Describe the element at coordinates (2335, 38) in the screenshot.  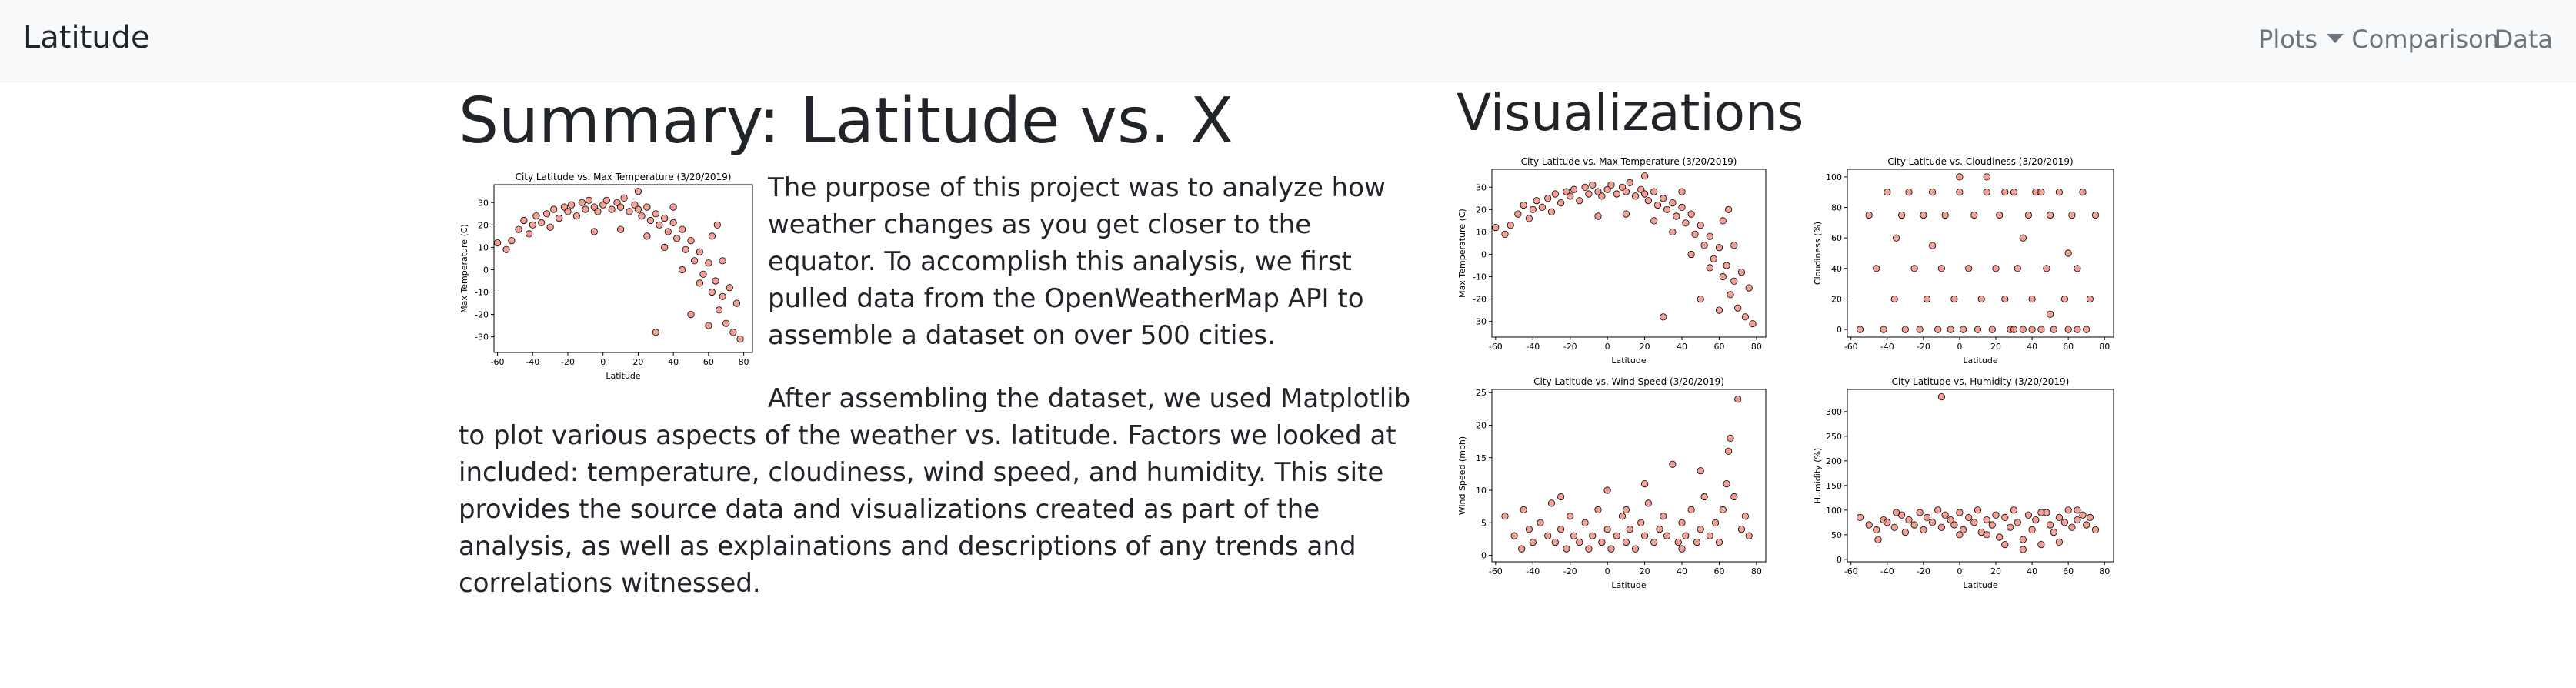
I see `caret-down-icon` at that location.